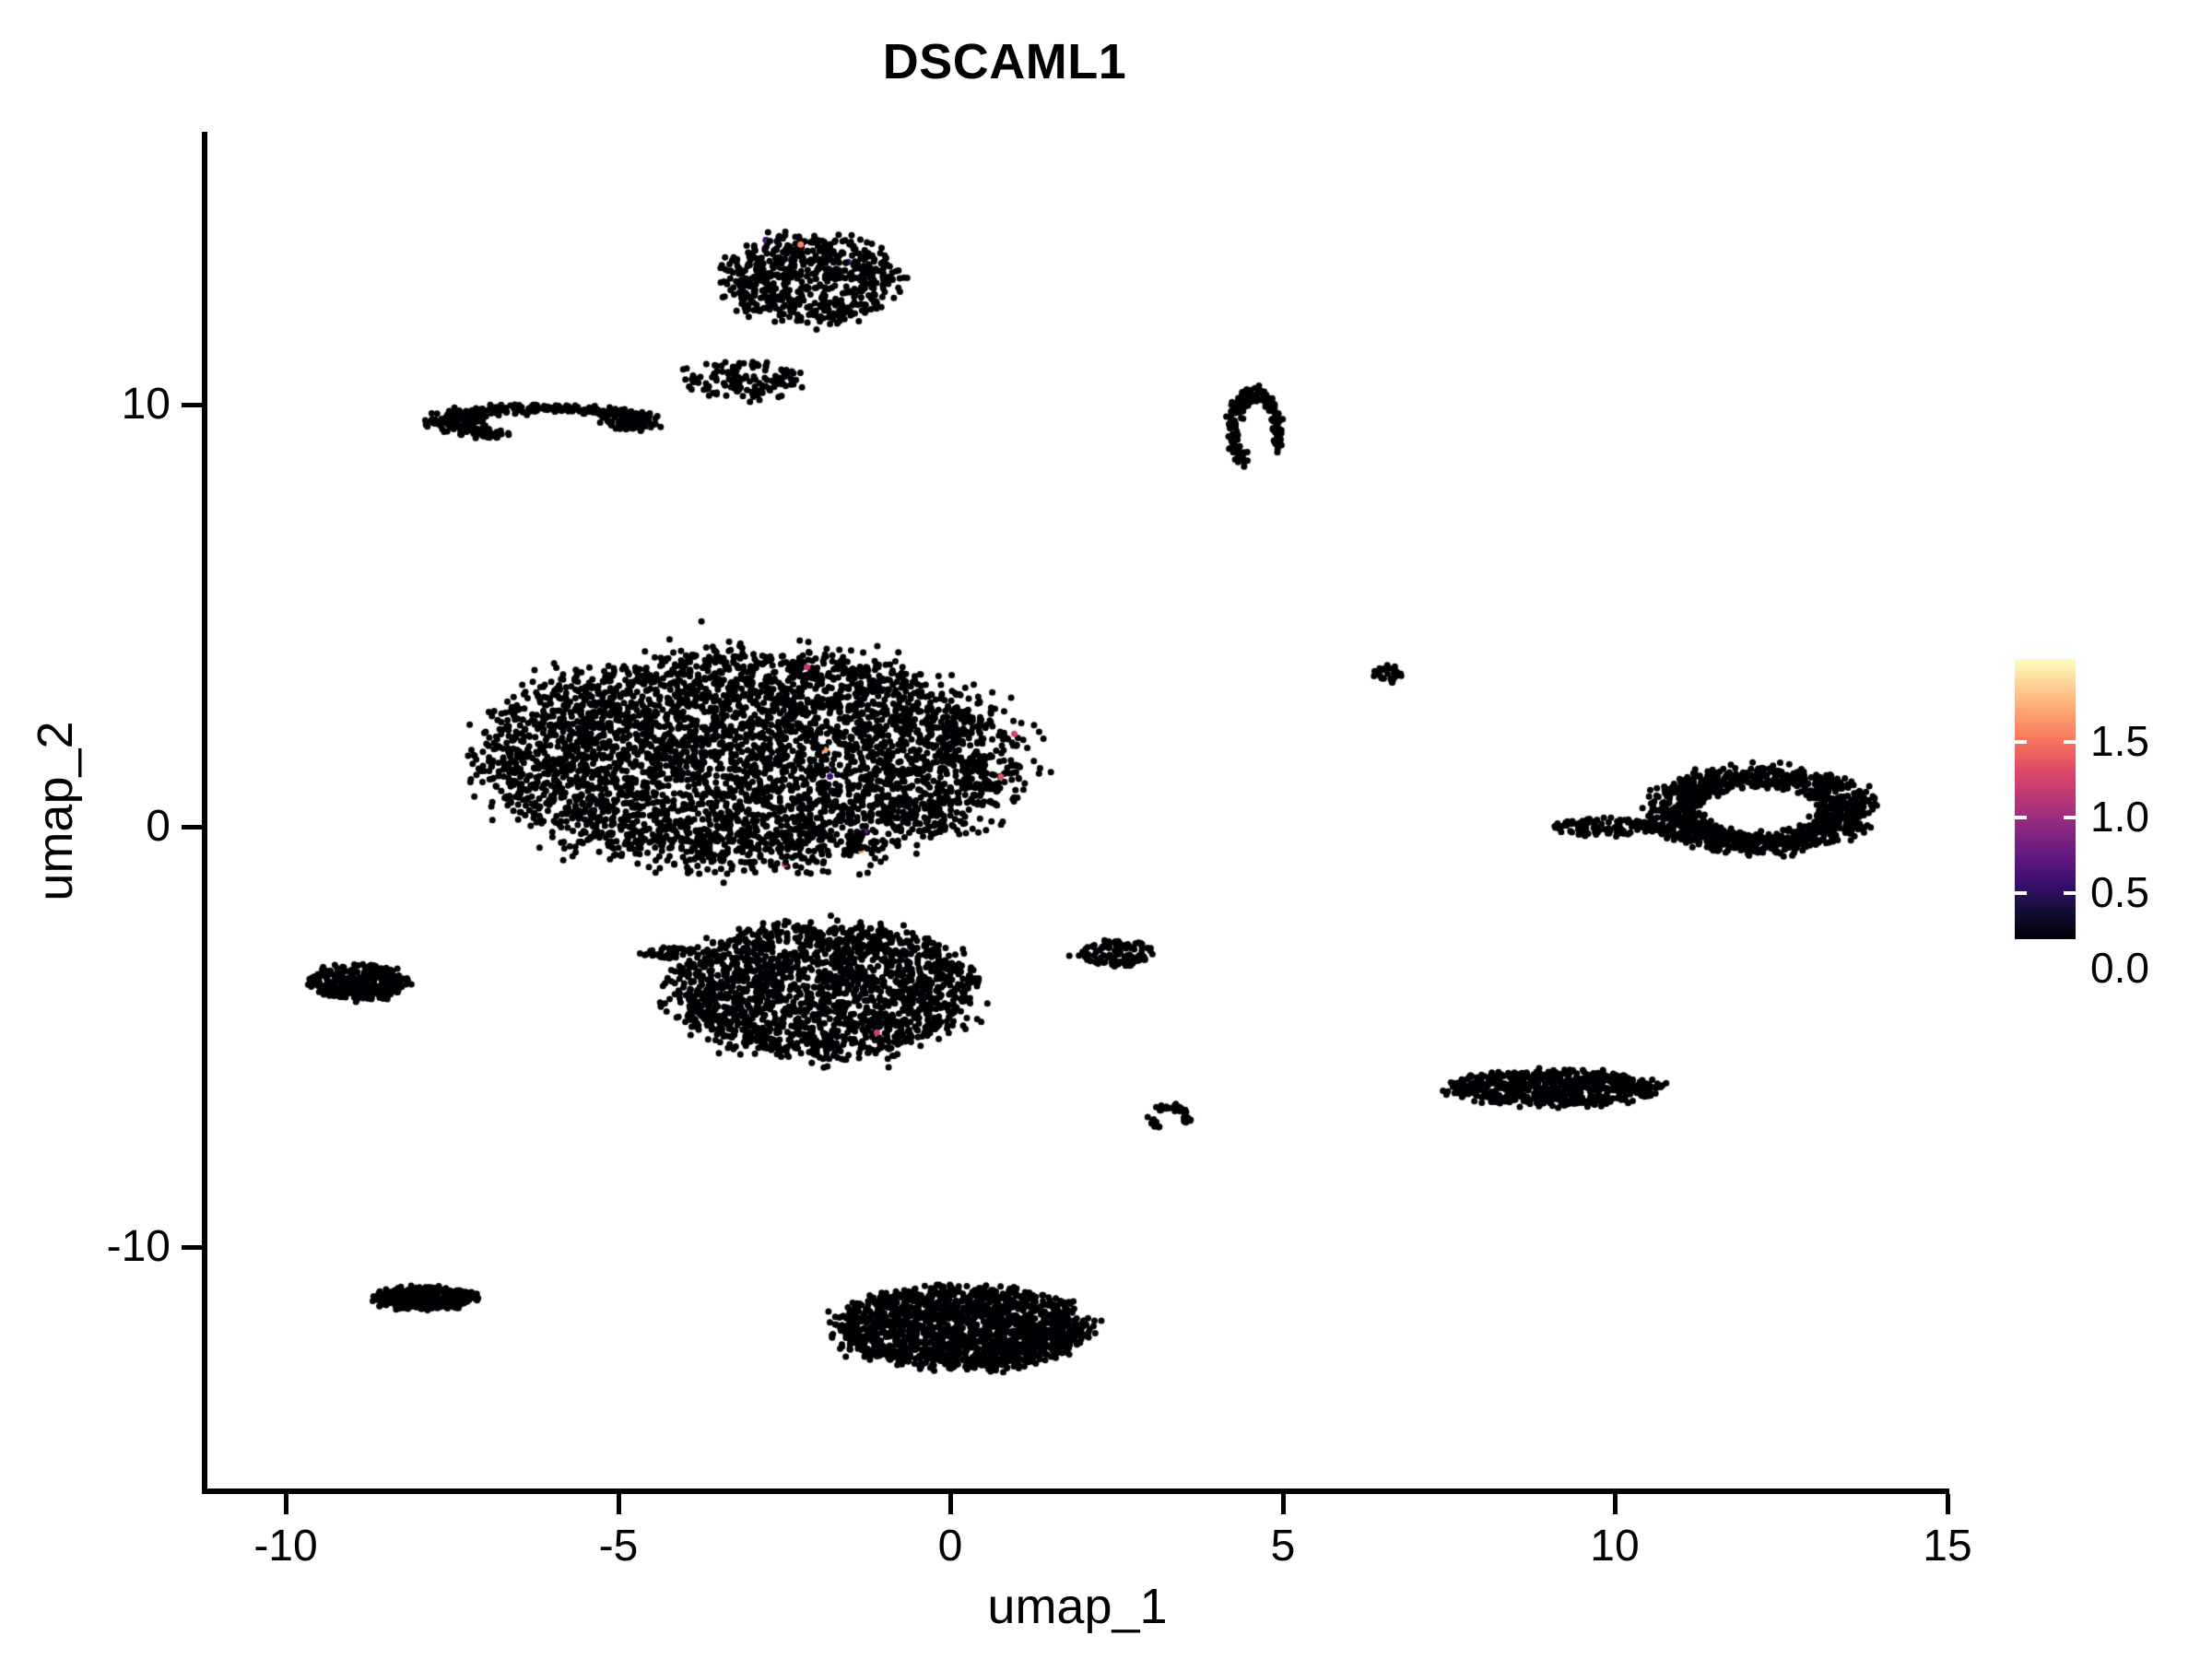 Image resolution: width=2212 pixels, height=1659 pixels. Describe the element at coordinates (950, 1546) in the screenshot. I see `x-tick-label: 0` at that location.